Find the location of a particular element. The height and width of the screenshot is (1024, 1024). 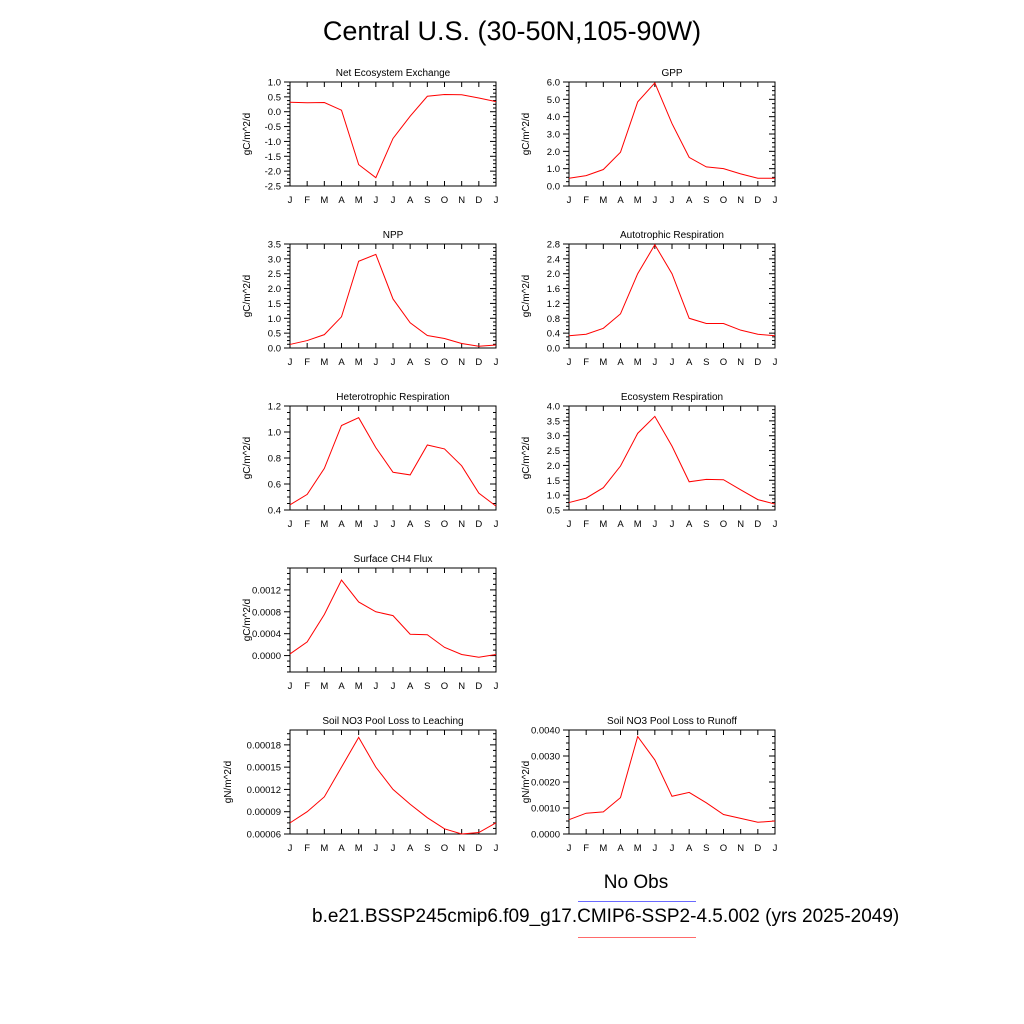

chart-title: Soil NO3 Pool Loss to Runoff is located at coordinates (672, 721).